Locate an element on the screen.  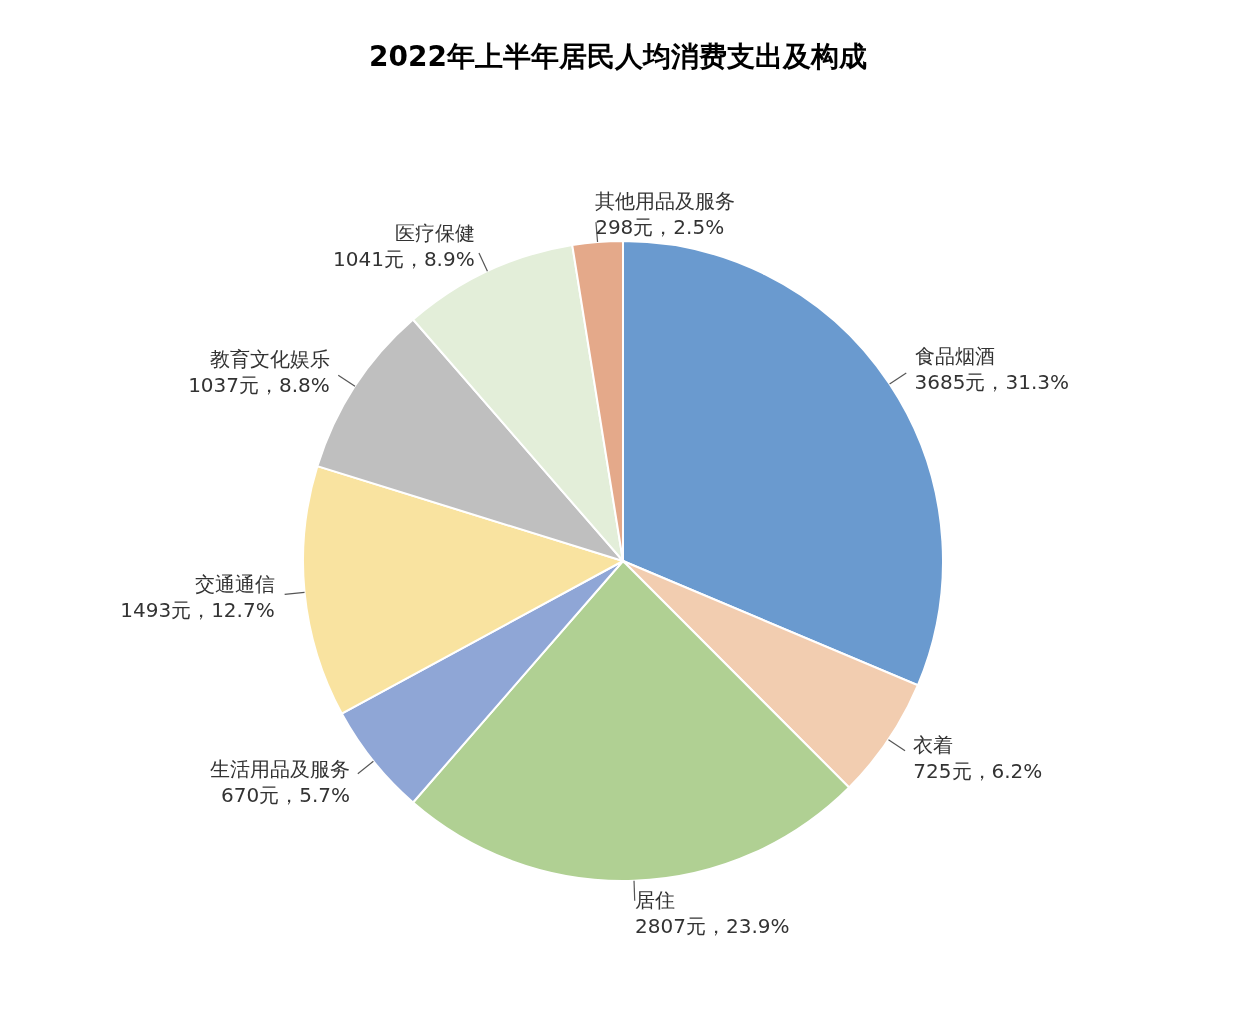
slice-label: 教育文化娱乐 is located at coordinates (269, 358).